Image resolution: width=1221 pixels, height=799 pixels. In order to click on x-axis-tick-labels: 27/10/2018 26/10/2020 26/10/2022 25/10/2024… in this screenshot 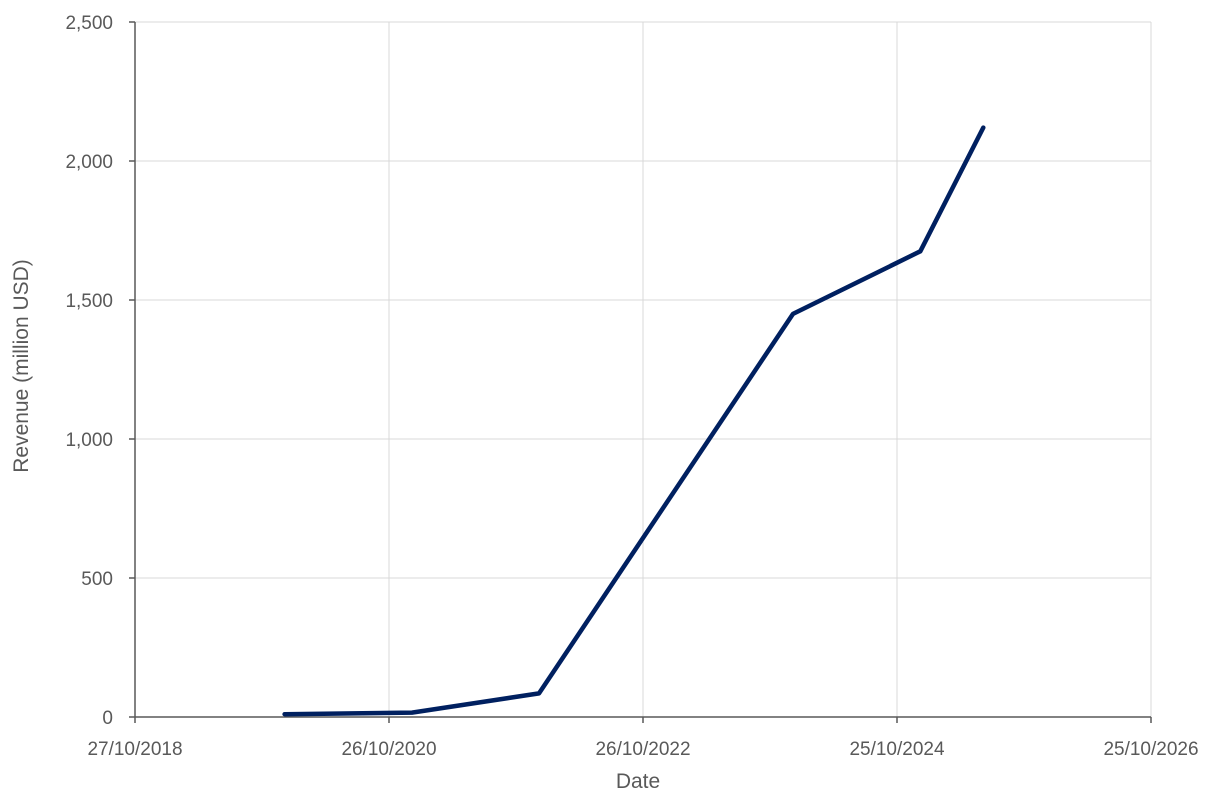, I will do `click(642, 749)`.